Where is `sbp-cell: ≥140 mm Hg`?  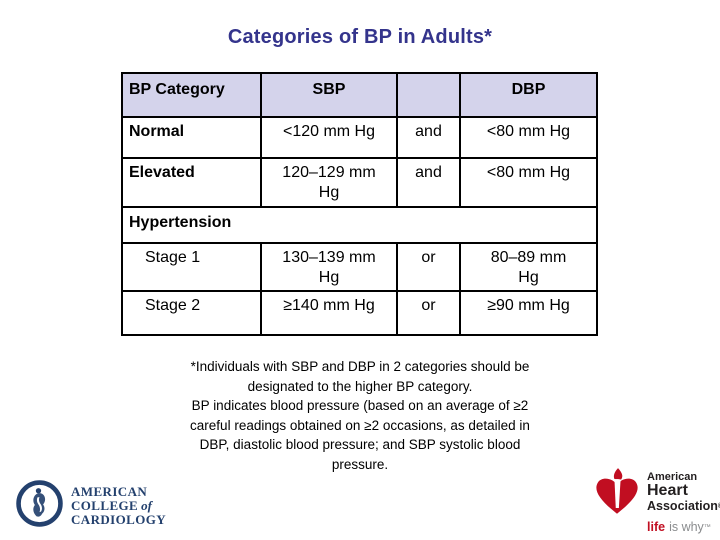 sbp-cell: ≥140 mm Hg is located at coordinates (329, 313).